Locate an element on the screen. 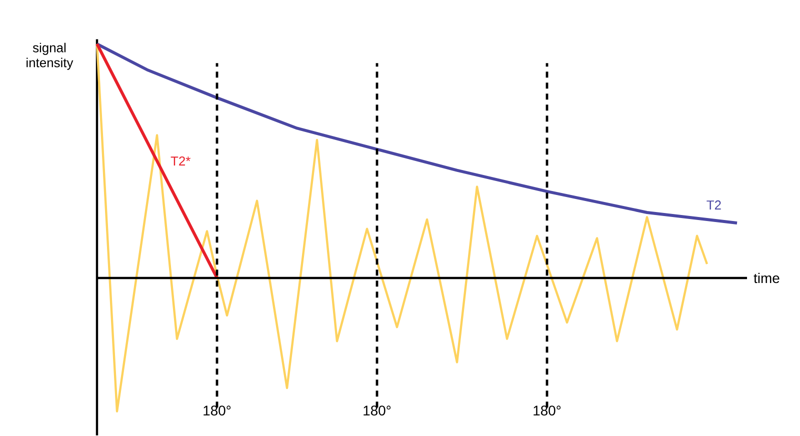 The image size is (800, 436). y-axis-title: signal intensity is located at coordinates (50, 56).